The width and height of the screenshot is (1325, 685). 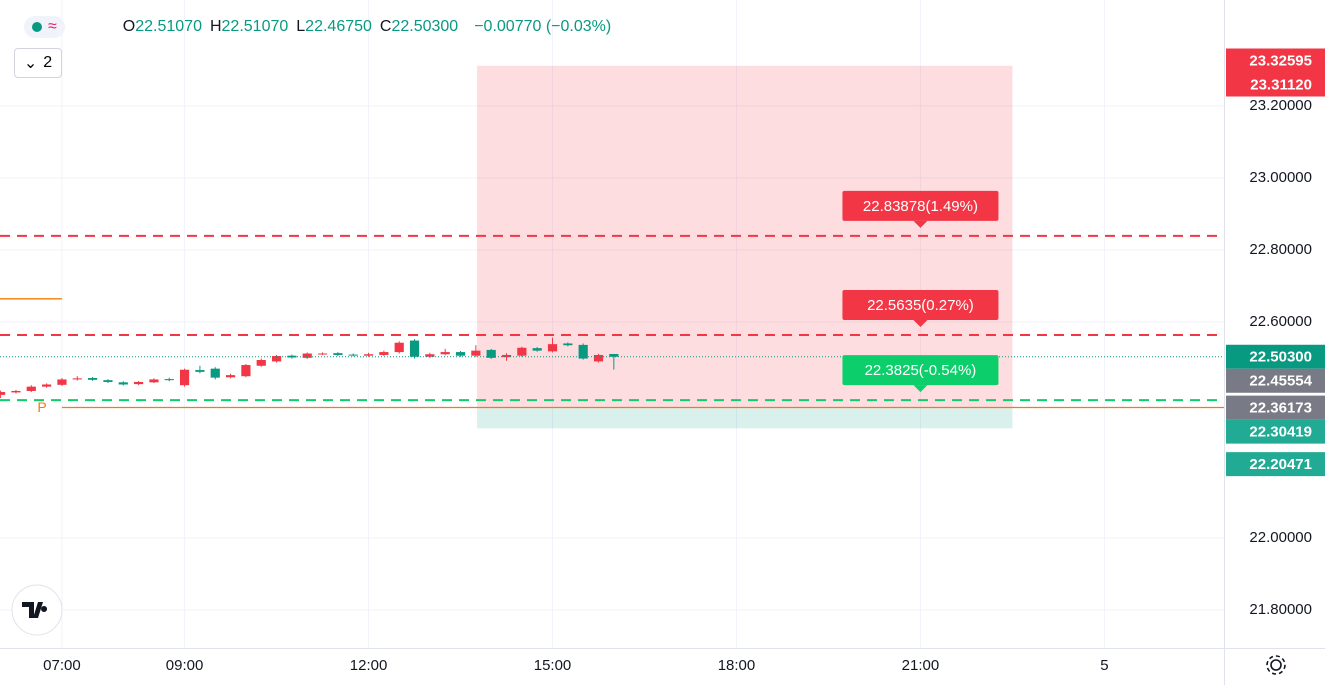 What do you see at coordinates (38, 63) in the screenshot?
I see `indicators-toggle: ⌄ 2` at bounding box center [38, 63].